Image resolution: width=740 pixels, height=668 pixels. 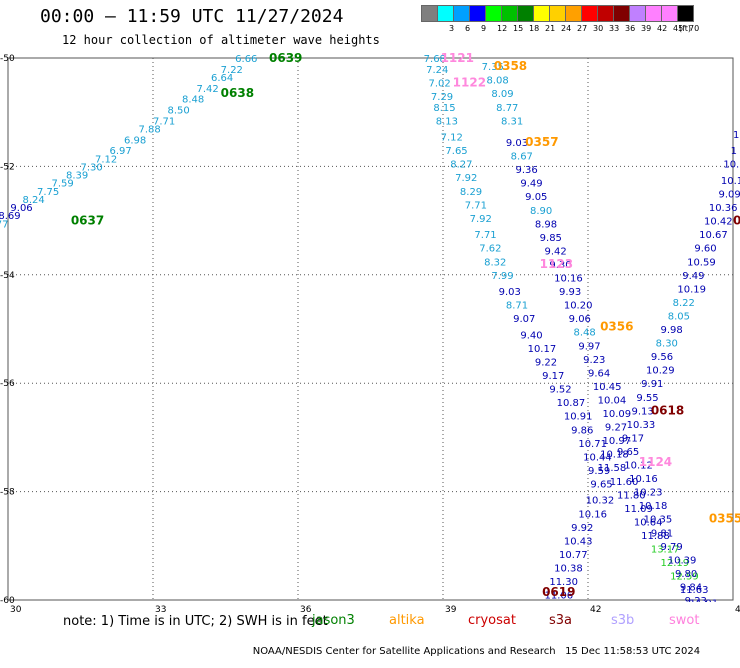 I want to click on wave-height-value: 6.66, so click(x=246, y=59).